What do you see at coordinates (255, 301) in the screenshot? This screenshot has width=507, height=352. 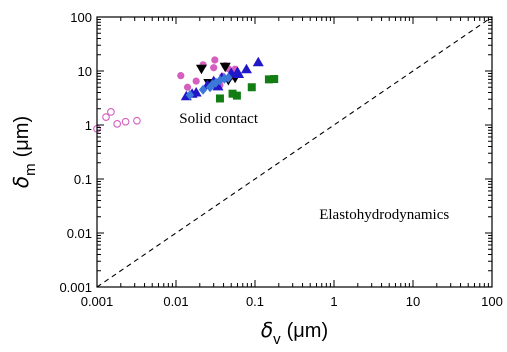 I see `x-tick-label: 0.1` at bounding box center [255, 301].